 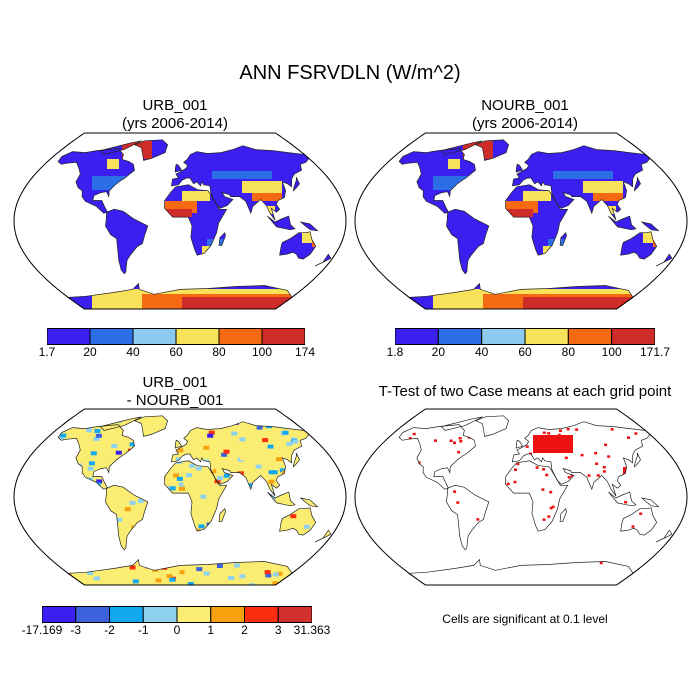 I want to click on panel-title-diff: URB_001 - NOURB_001, so click(x=175, y=392).